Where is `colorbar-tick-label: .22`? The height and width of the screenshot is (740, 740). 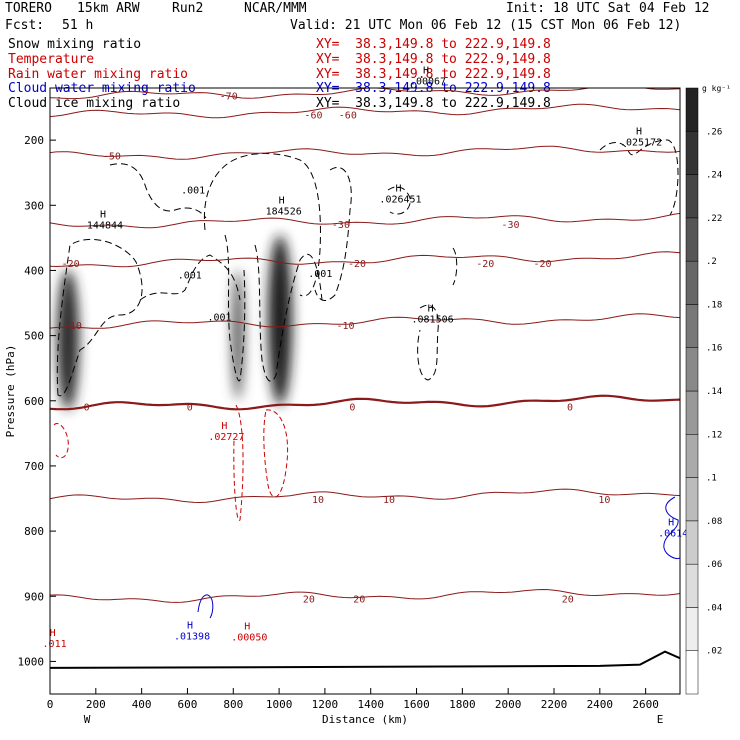
colorbar-tick-label: .22 is located at coordinates (714, 219).